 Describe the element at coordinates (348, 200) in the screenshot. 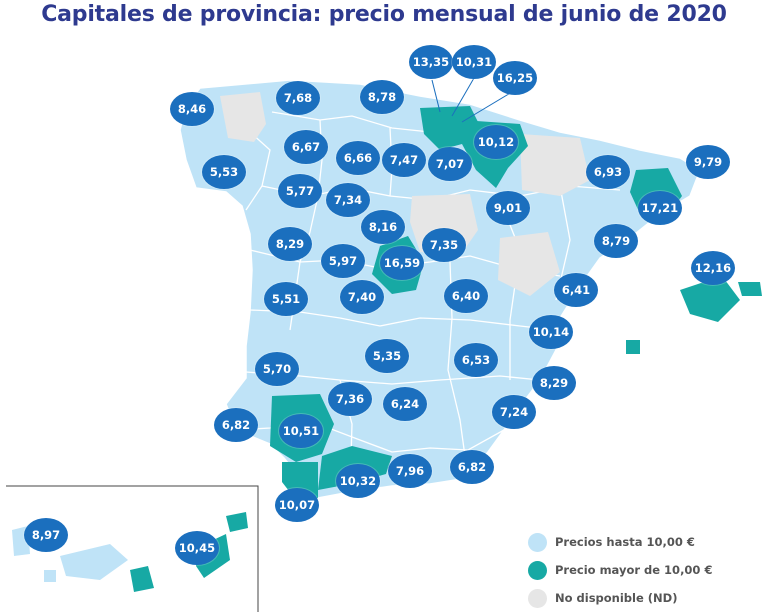

I see `badge-valladolid: 7,34` at that location.